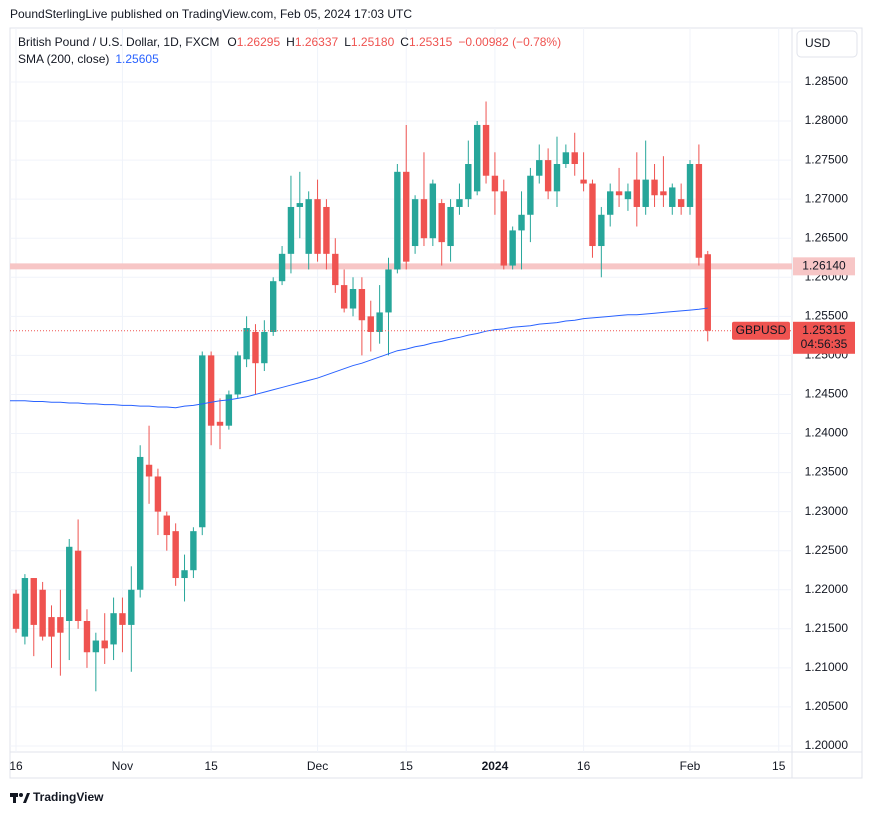 Image resolution: width=872 pixels, height=815 pixels. I want to click on symbol-title: British Pound / U.S. Dollar, 1D, FXCM, so click(118, 42).